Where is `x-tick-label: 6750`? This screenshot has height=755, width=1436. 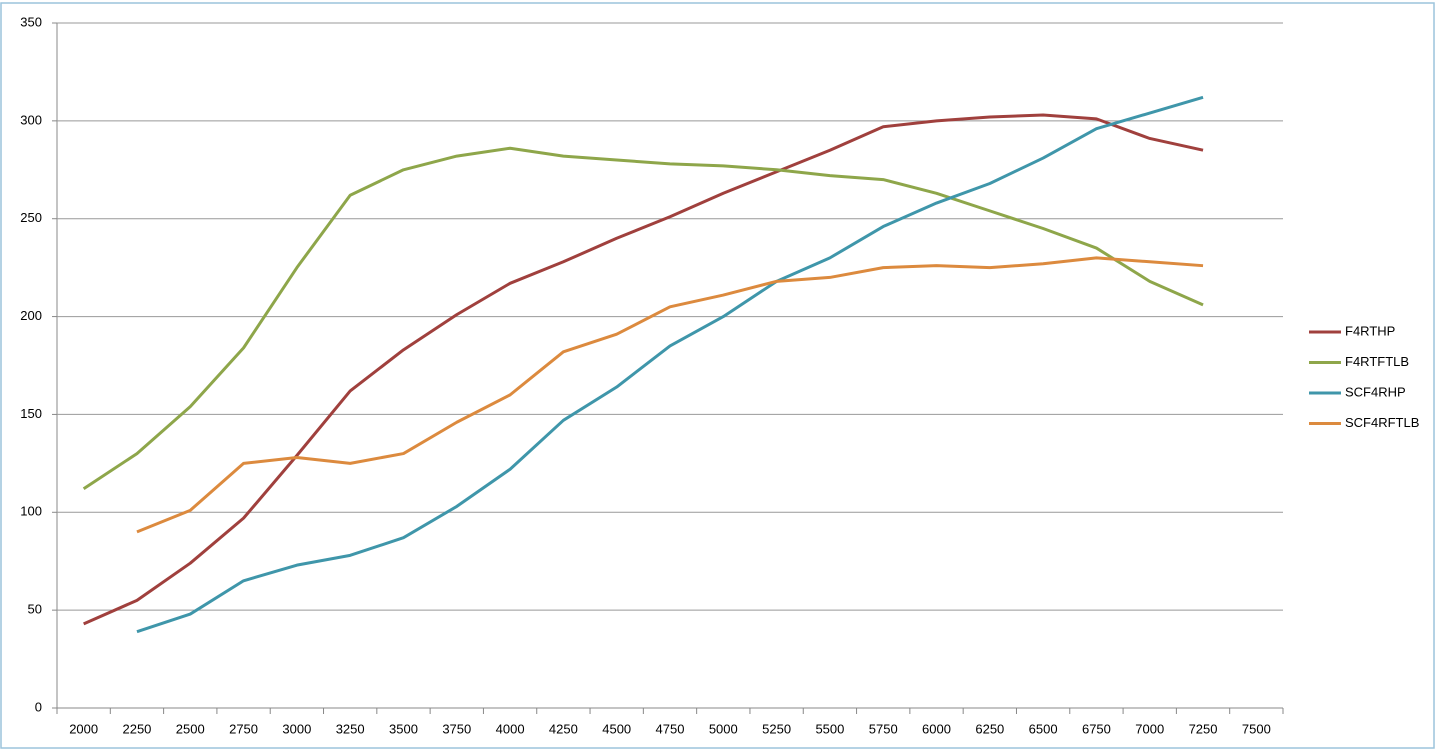
x-tick-label: 6750 is located at coordinates (1096, 728).